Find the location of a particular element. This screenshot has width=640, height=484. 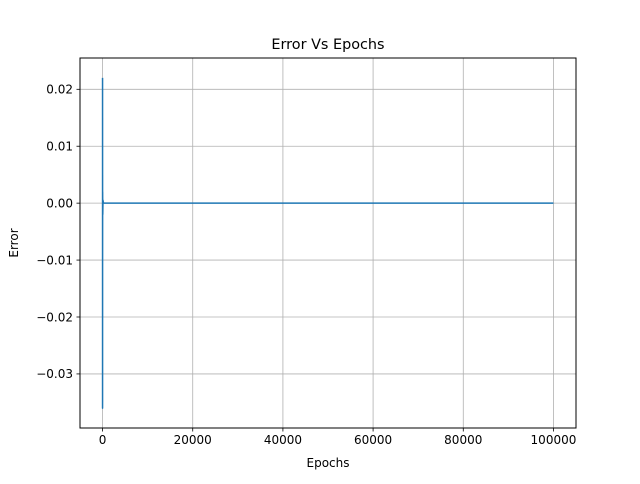

y-tick-label: −0.01 is located at coordinates (54, 260).